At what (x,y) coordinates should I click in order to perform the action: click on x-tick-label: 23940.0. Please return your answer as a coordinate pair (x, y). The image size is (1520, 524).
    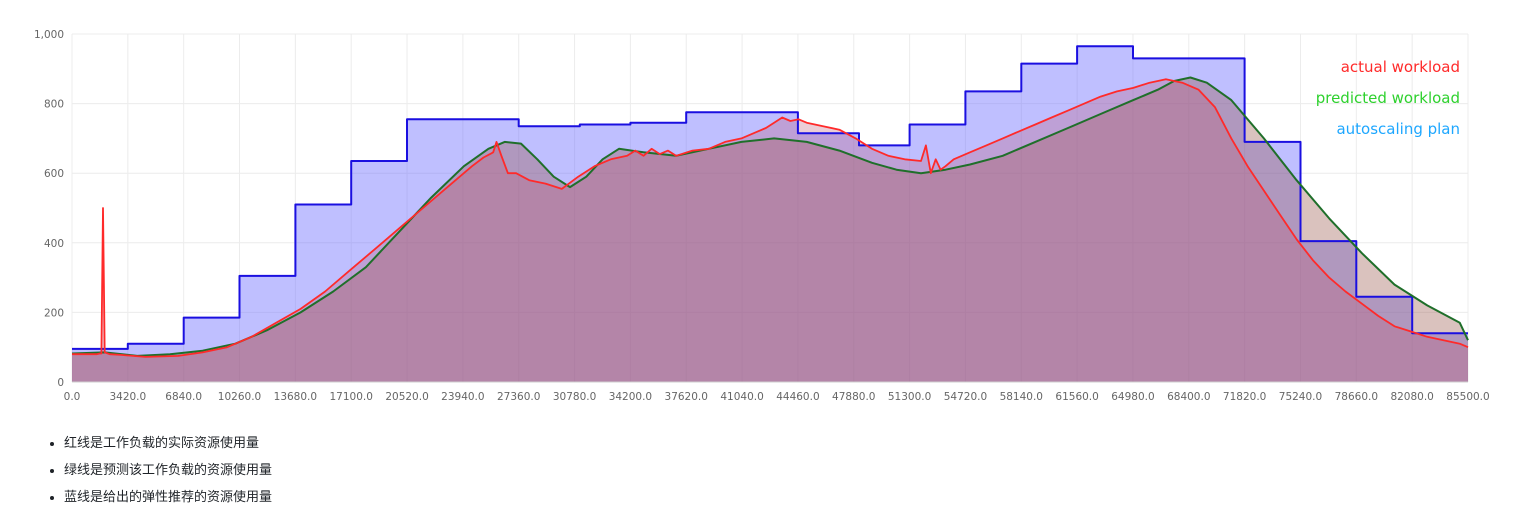
    Looking at the image, I should click on (462, 397).